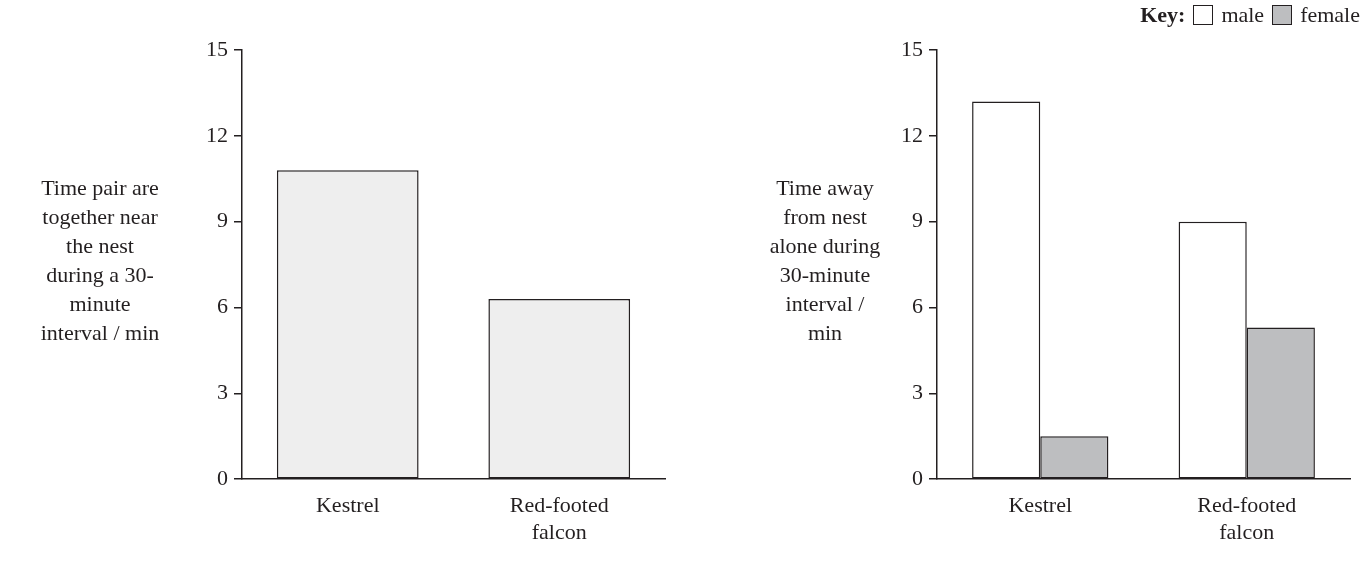  I want to click on legend-title: Key:, so click(1163, 15).